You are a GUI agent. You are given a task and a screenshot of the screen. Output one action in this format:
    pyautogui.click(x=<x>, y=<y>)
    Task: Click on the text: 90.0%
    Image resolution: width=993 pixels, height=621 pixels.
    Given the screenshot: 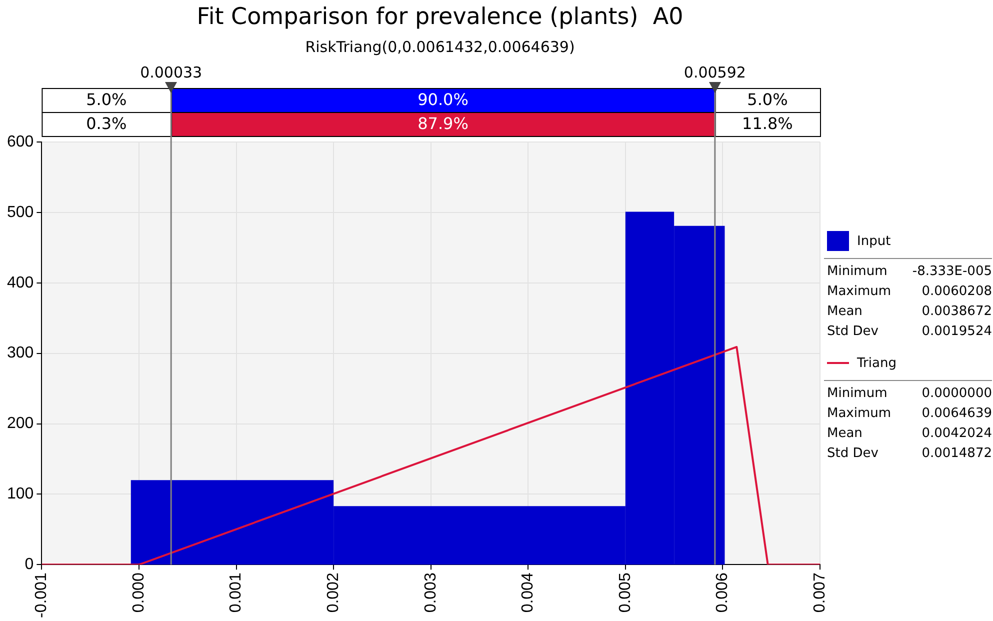 What is the action you would take?
    pyautogui.click(x=443, y=100)
    